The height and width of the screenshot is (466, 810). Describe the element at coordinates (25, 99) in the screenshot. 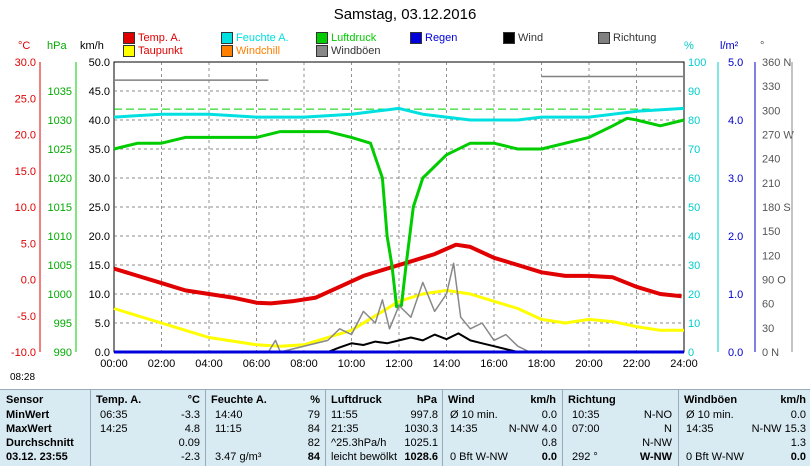

I see `temp-tick-label: 25.0` at that location.